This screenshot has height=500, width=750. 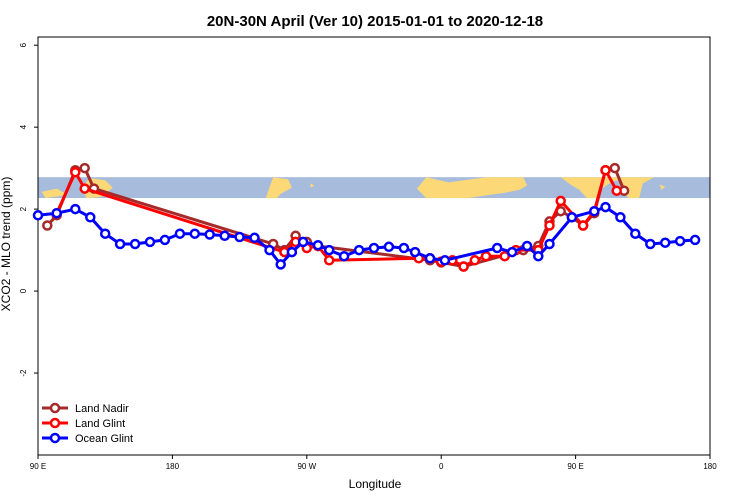 I want to click on y-tick-label-0: -2, so click(x=23, y=373).